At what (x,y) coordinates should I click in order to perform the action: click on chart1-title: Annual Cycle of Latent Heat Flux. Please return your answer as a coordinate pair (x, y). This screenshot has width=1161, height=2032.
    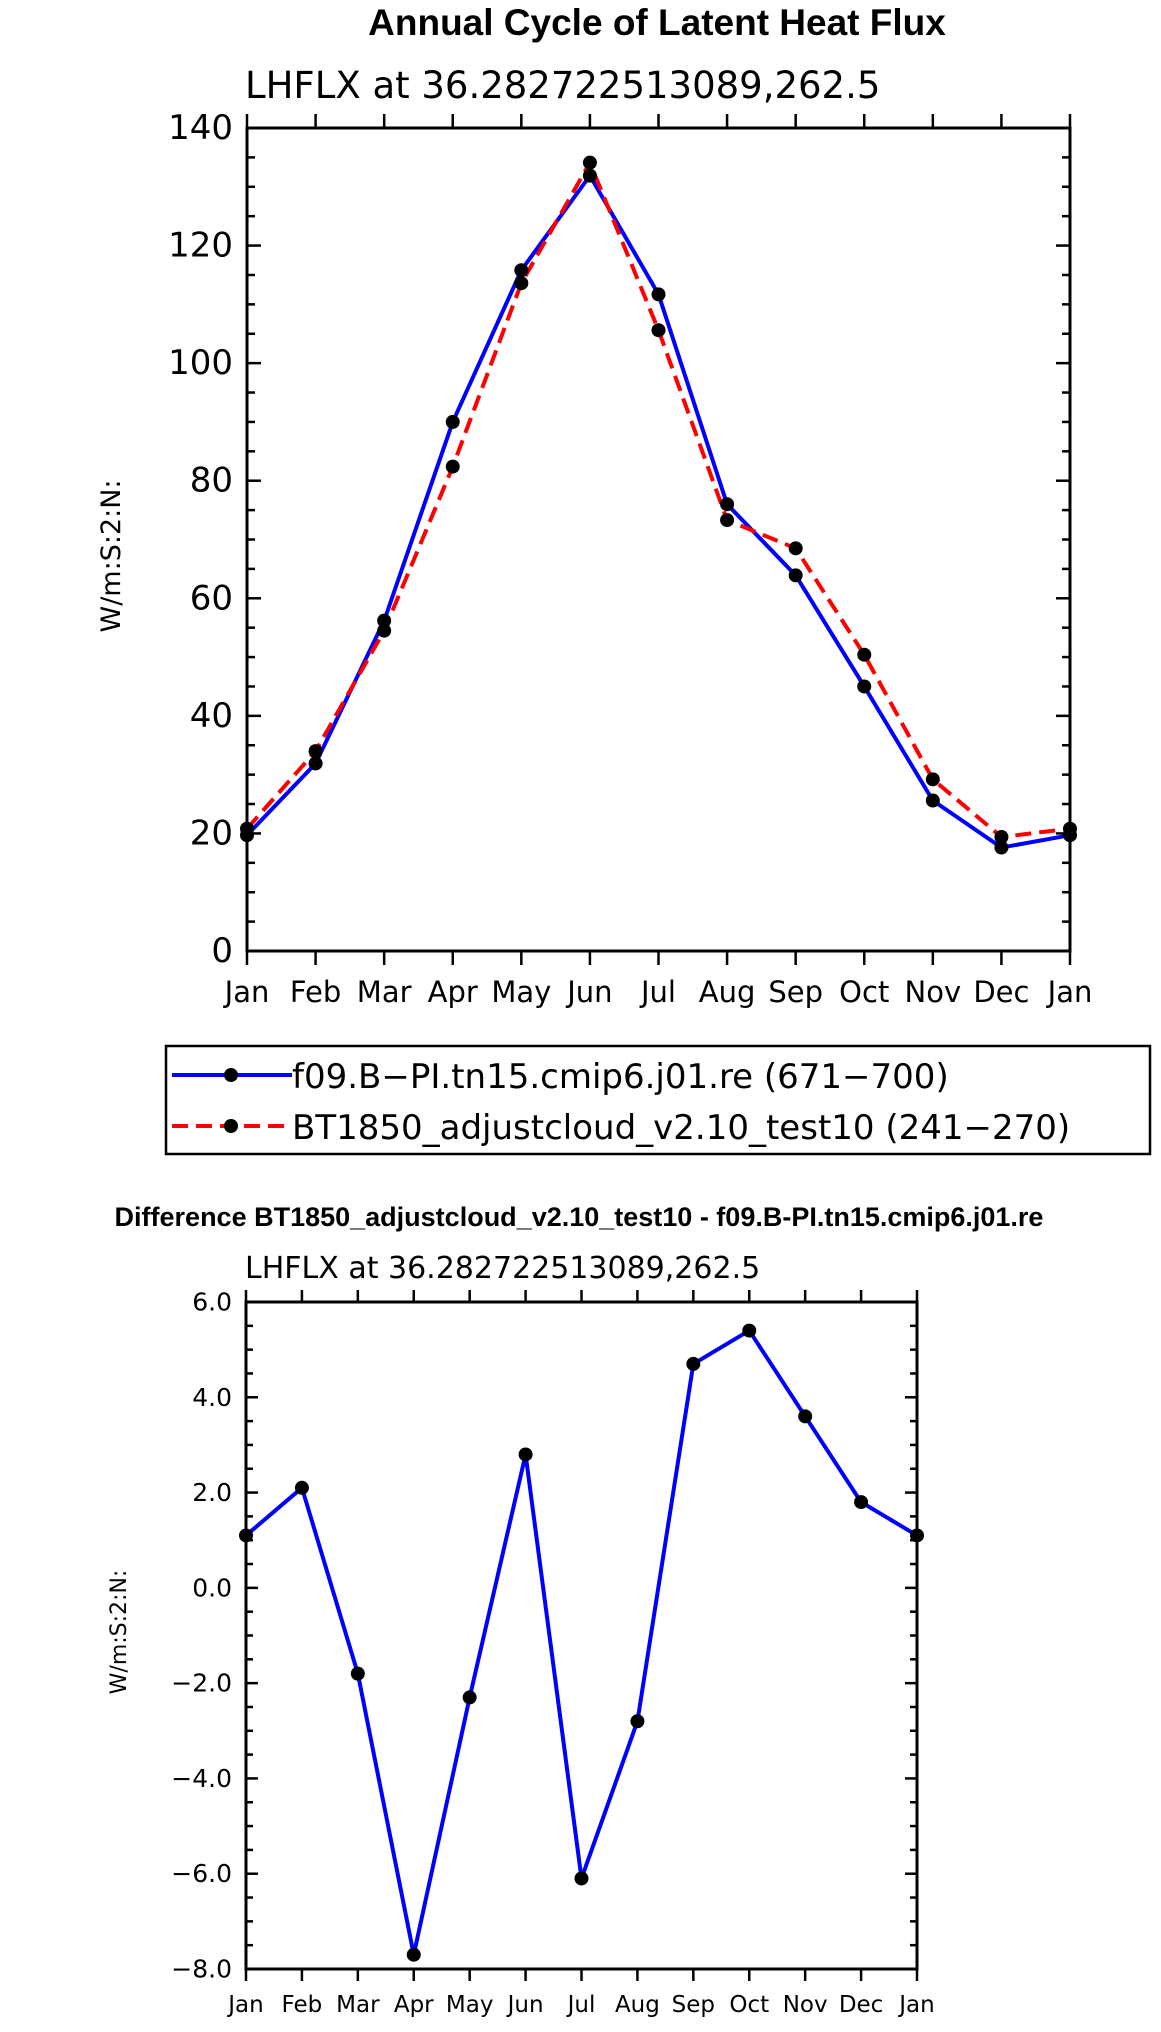
    Looking at the image, I should click on (657, 22).